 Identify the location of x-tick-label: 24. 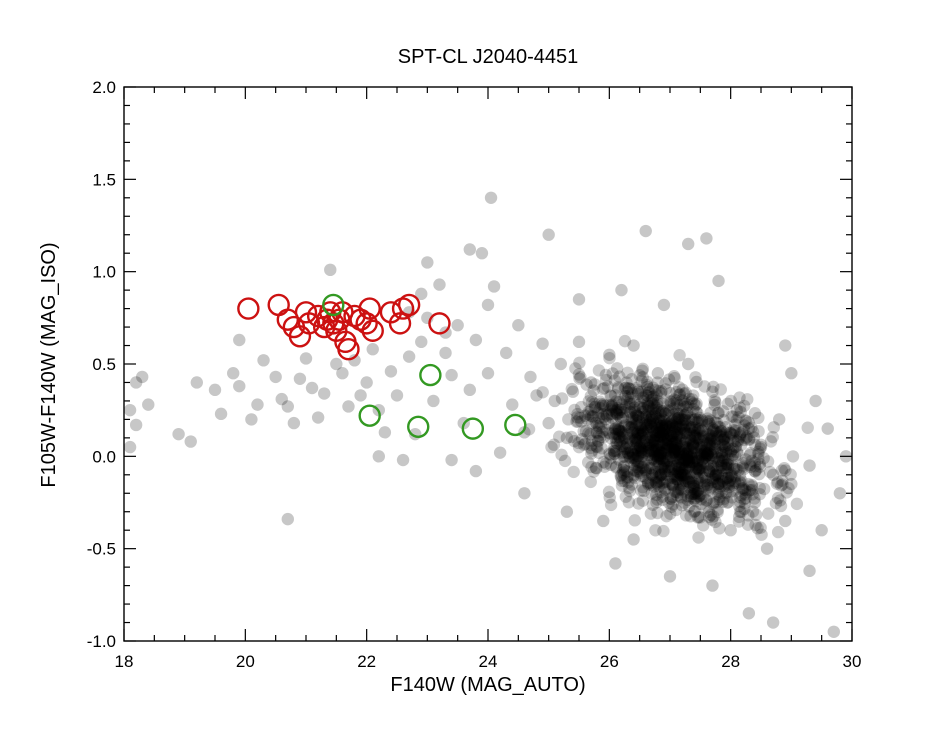
(488, 661).